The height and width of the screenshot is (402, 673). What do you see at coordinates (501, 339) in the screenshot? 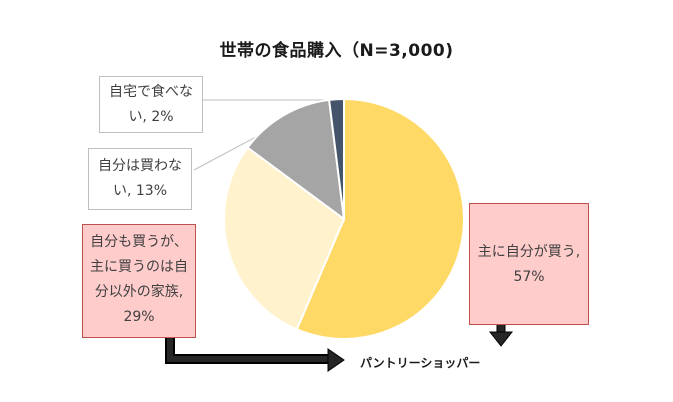
I see `arrow-down-head` at bounding box center [501, 339].